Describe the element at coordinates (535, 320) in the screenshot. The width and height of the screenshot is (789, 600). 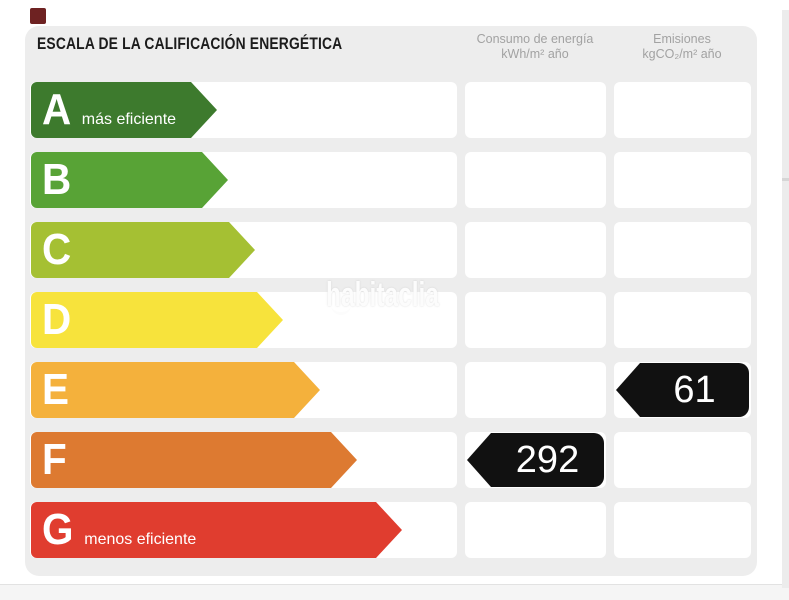
I see `consumo-cell-d` at that location.